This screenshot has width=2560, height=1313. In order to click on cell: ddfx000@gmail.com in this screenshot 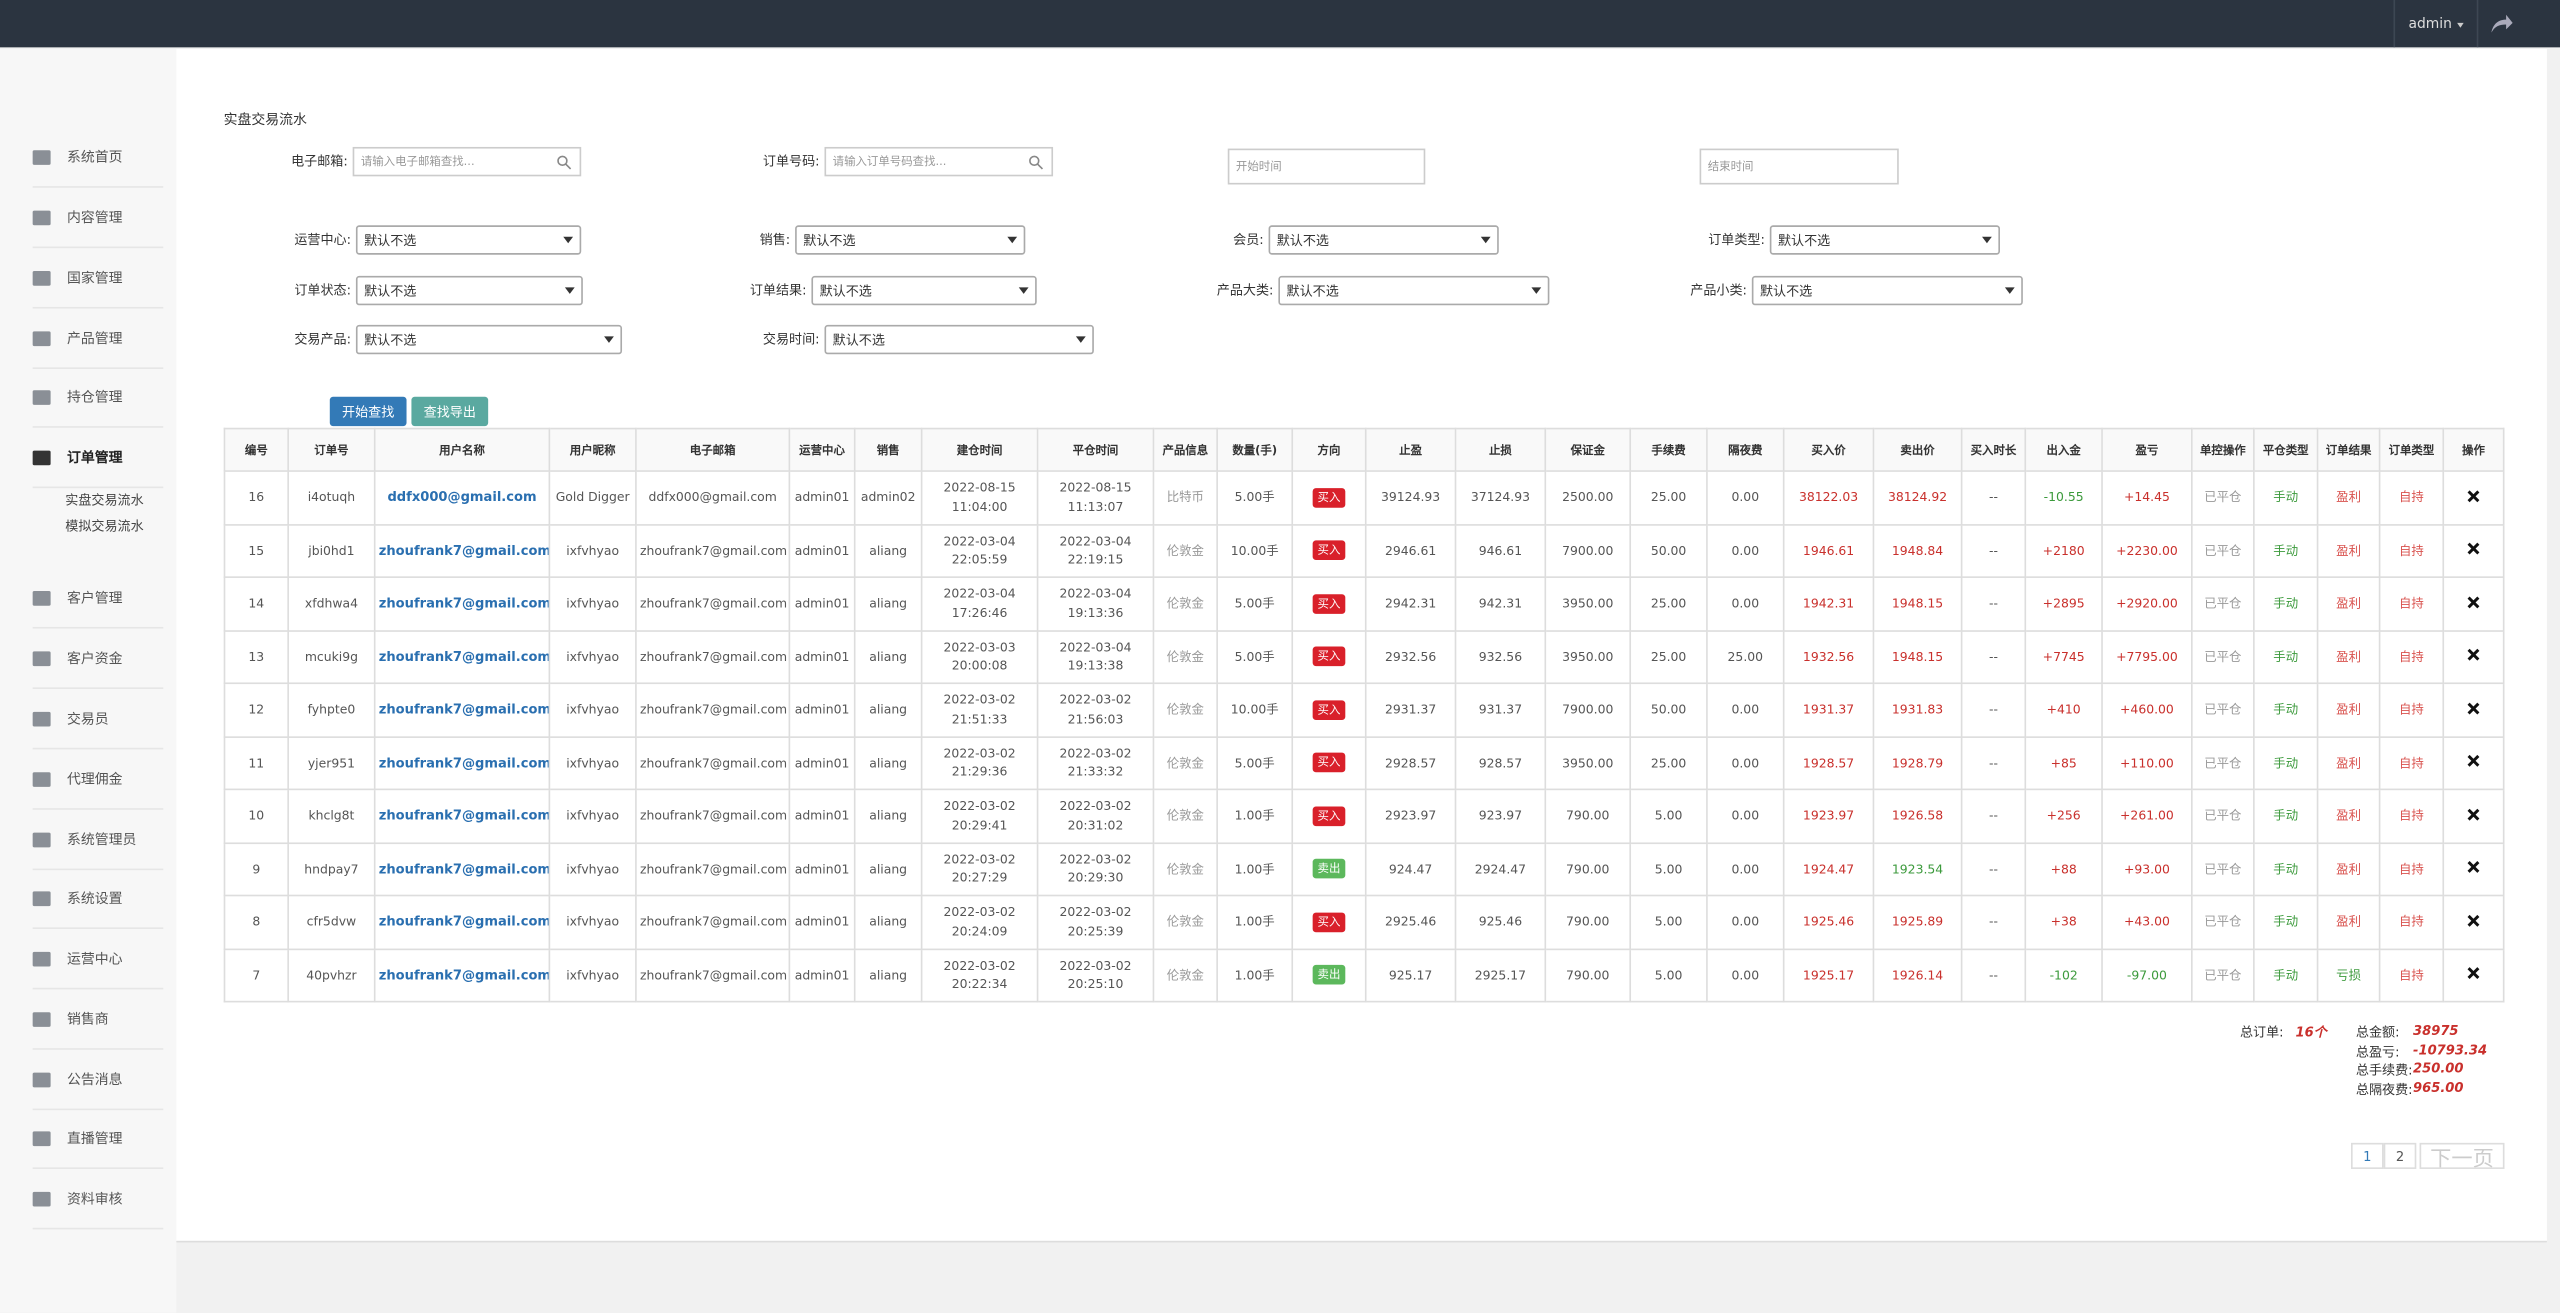, I will do `click(713, 497)`.